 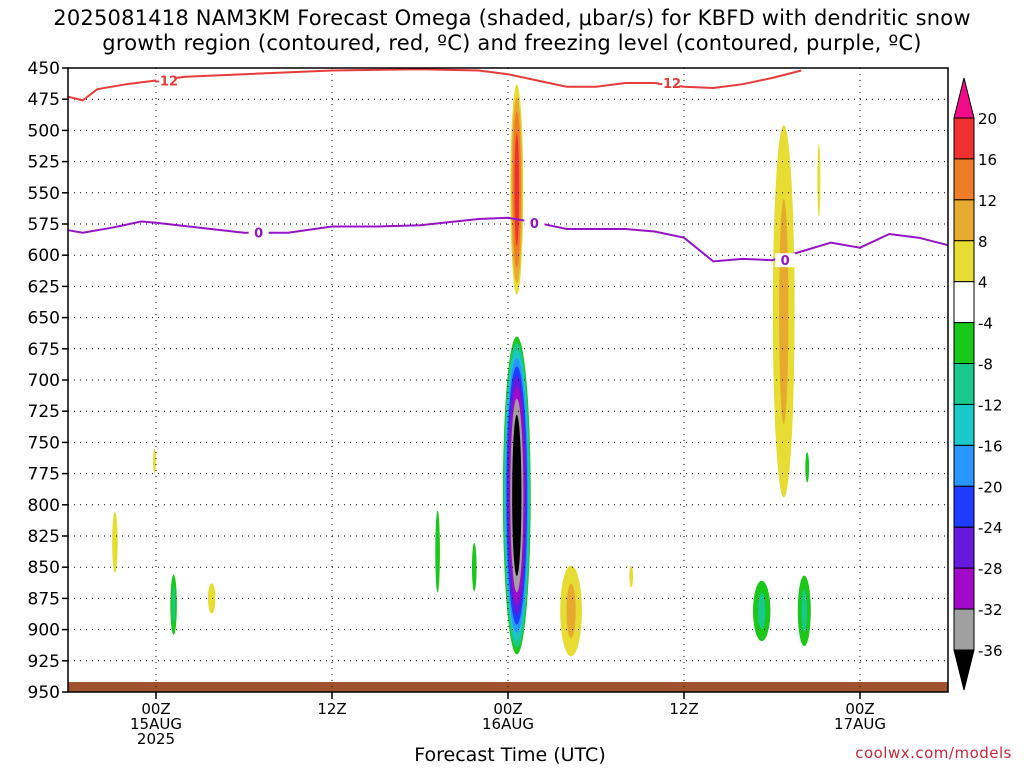 I want to click on site-credit: coolwx.com/models, so click(x=933, y=753).